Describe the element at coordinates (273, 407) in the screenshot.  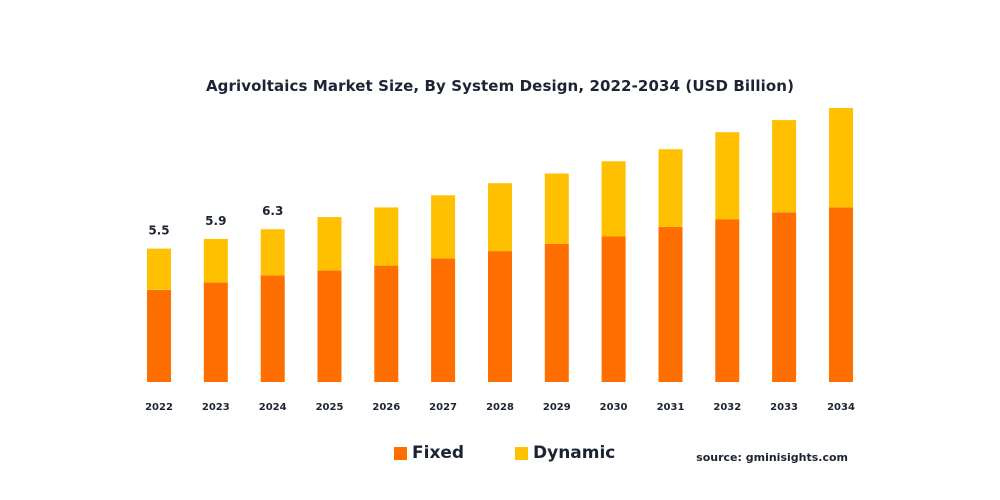
I see `x-tick-label-2024: 2024` at that location.